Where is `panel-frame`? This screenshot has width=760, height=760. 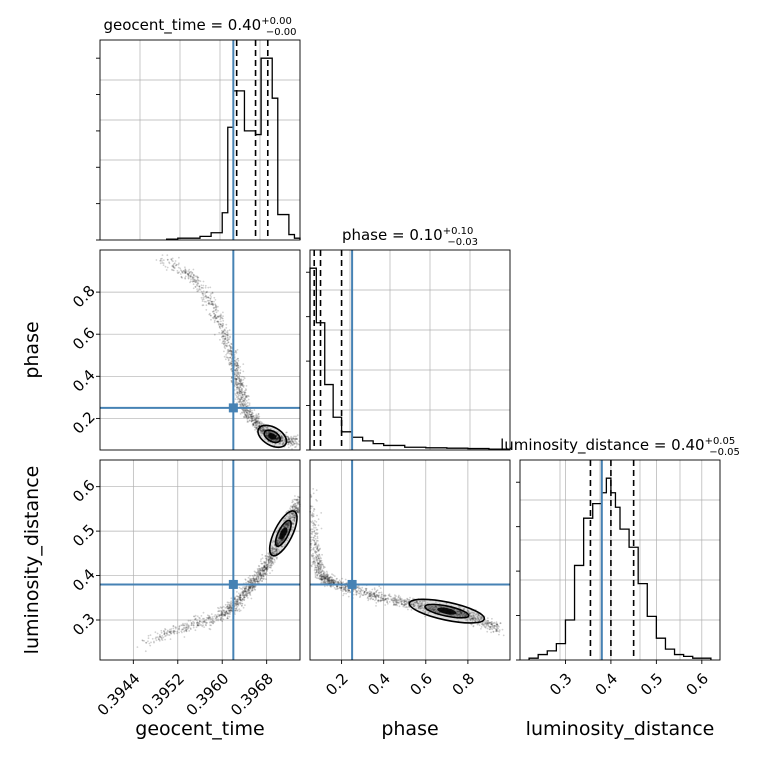 panel-frame is located at coordinates (200, 140).